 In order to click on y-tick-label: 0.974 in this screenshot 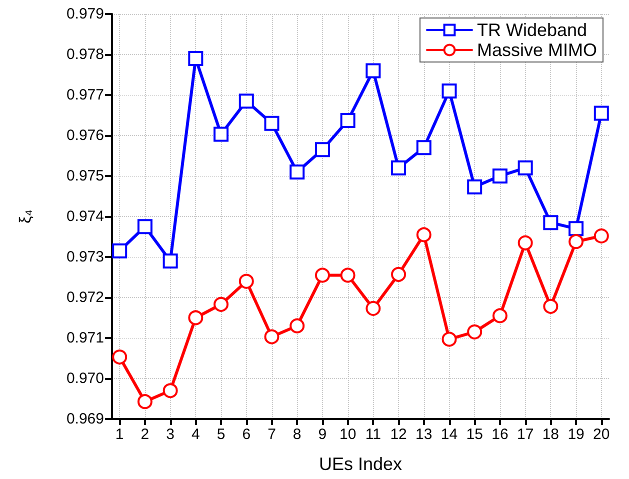, I will do `click(85, 216)`.